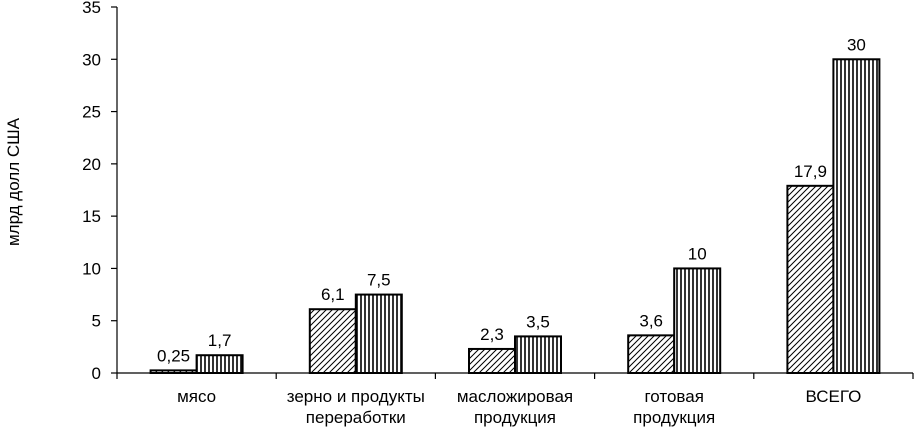 This screenshot has height=433, width=914. I want to click on bar-value-label: 17,9, so click(810, 171).